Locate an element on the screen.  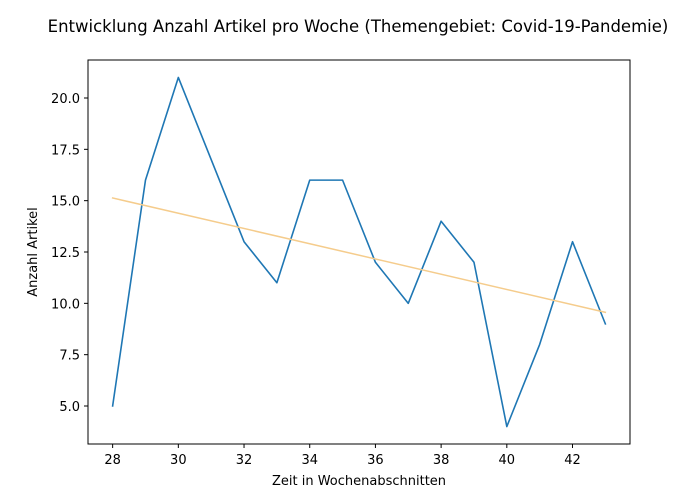
x-tick-label: 30 is located at coordinates (178, 460).